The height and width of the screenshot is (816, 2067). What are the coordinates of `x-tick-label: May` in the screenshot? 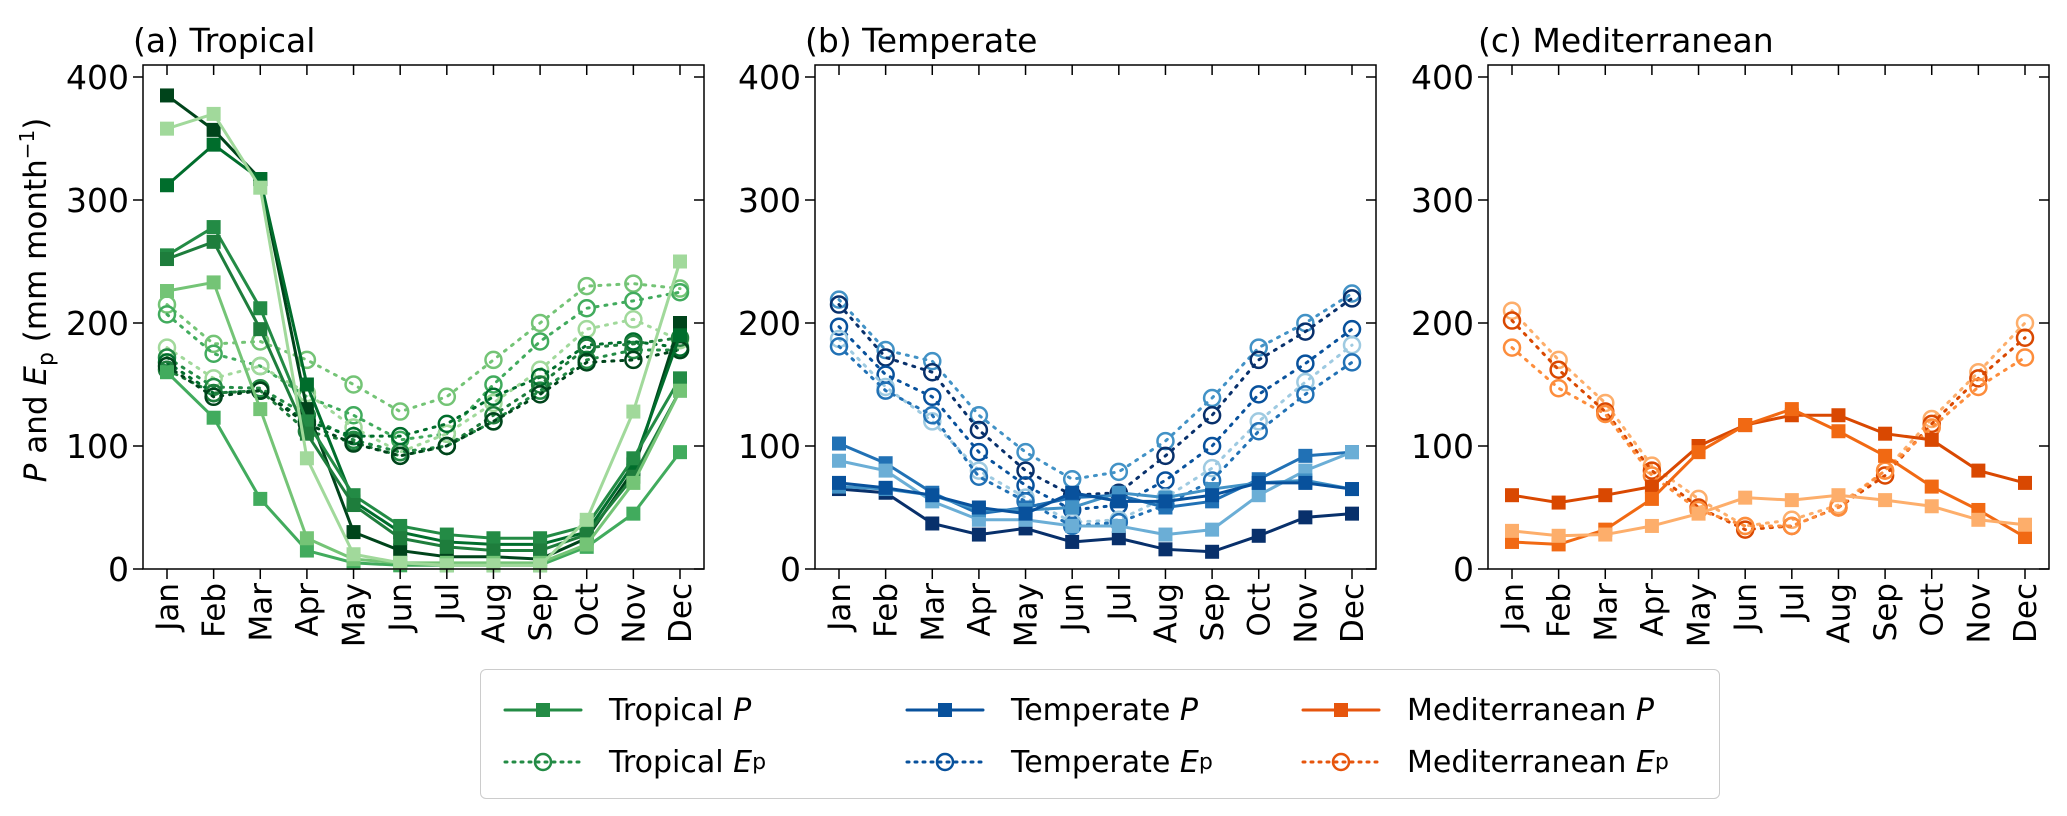 It's located at (1700, 615).